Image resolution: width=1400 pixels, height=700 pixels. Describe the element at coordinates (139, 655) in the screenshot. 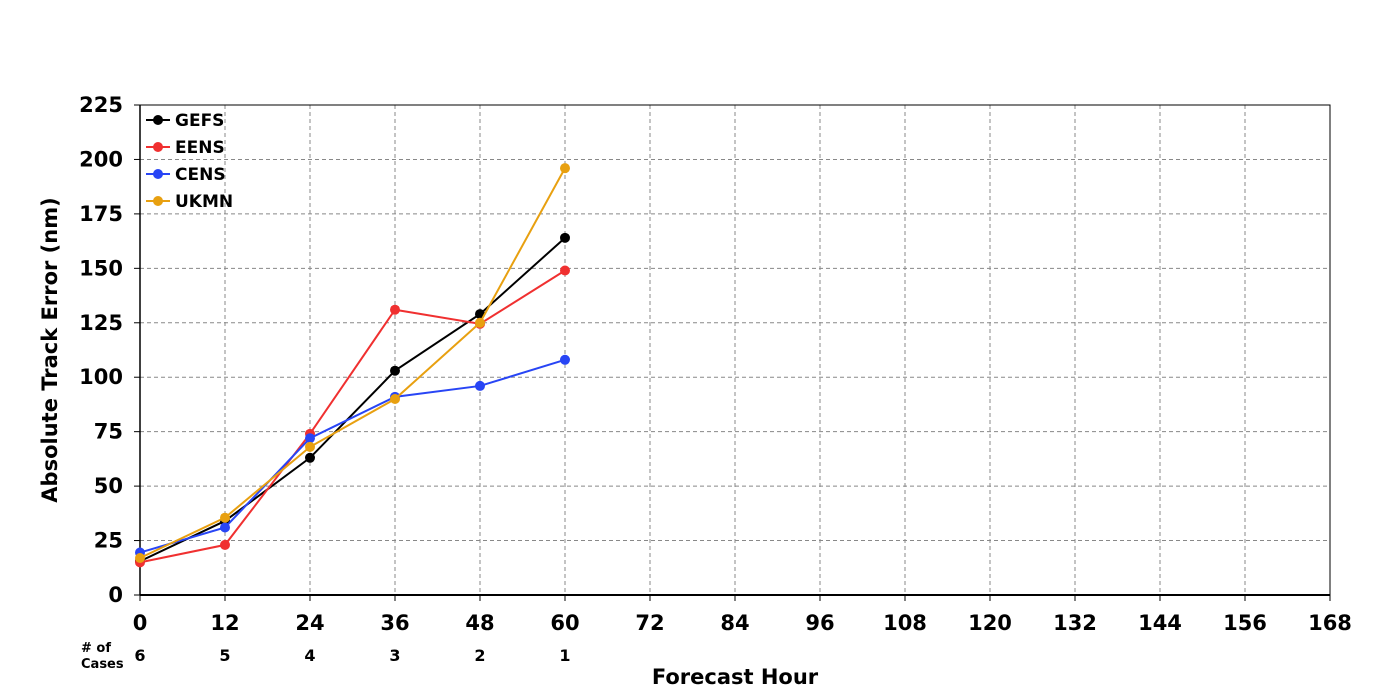

I see `cases-count: 6` at that location.